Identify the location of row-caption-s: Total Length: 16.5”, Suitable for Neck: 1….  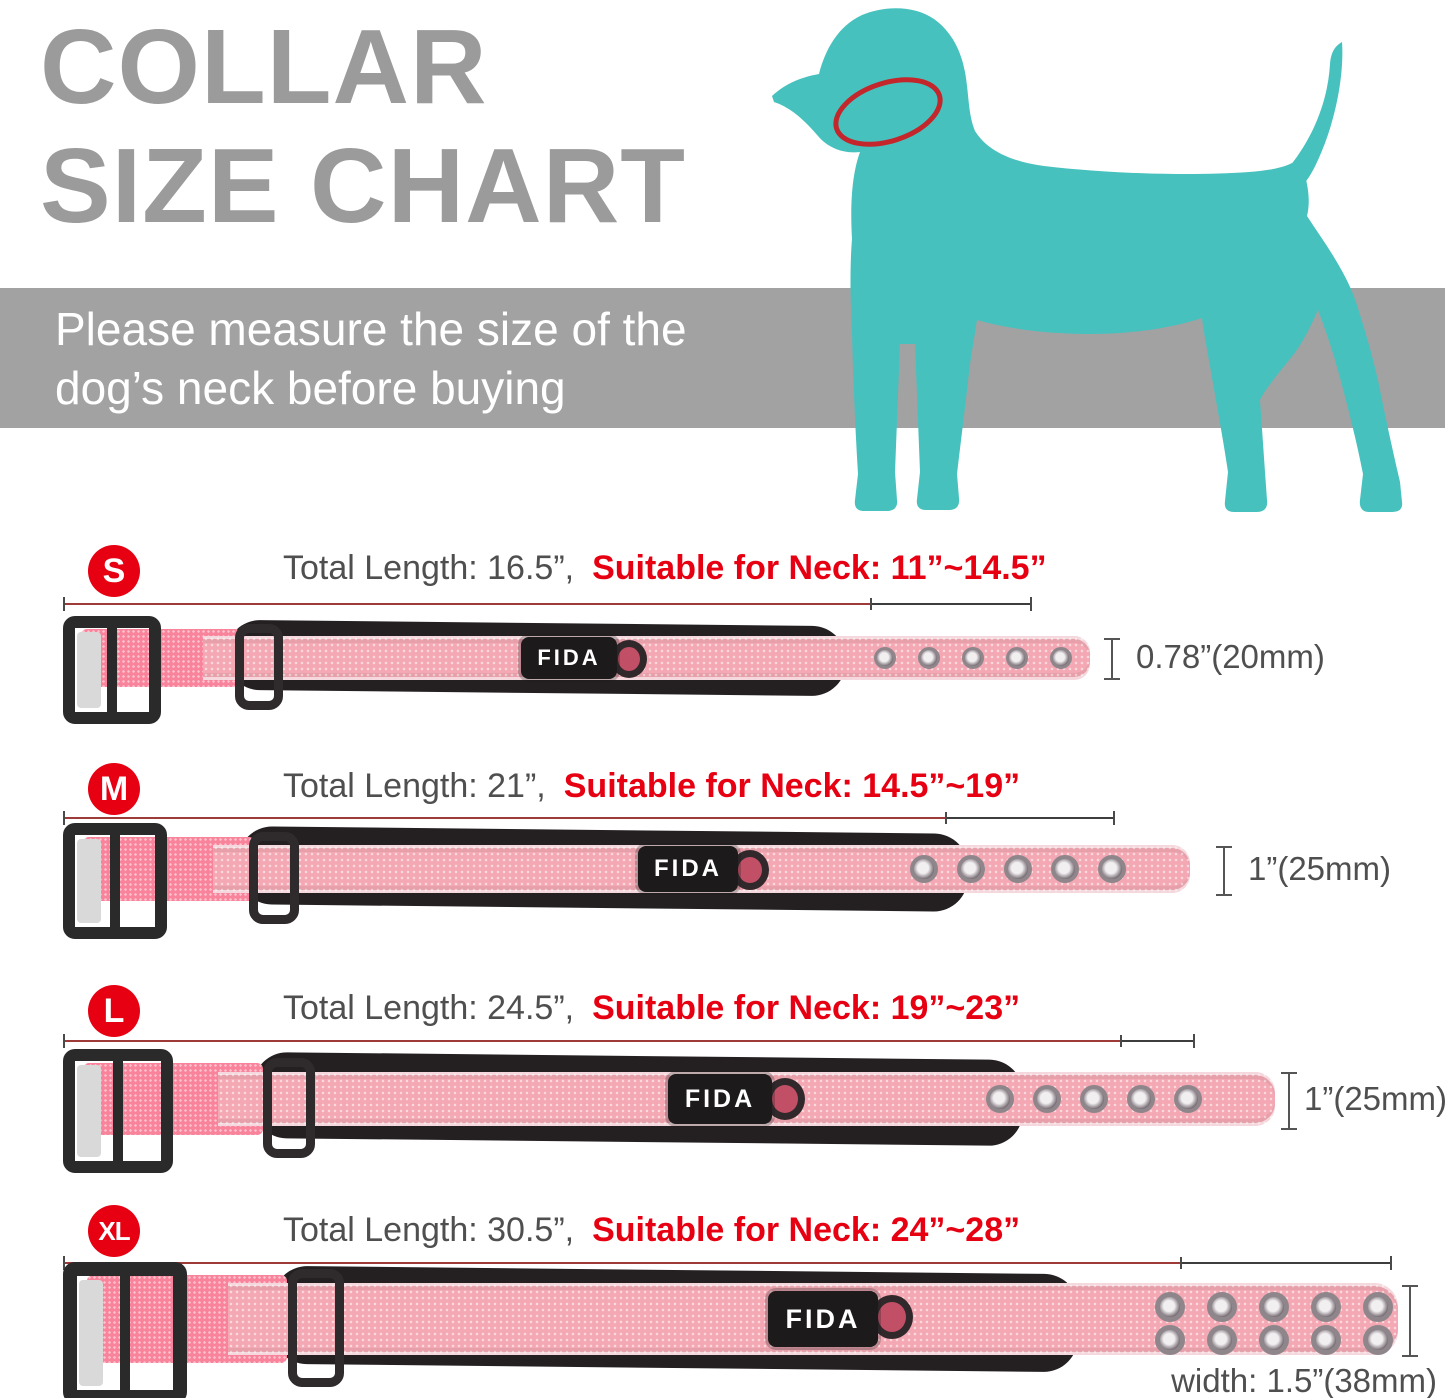
(665, 568).